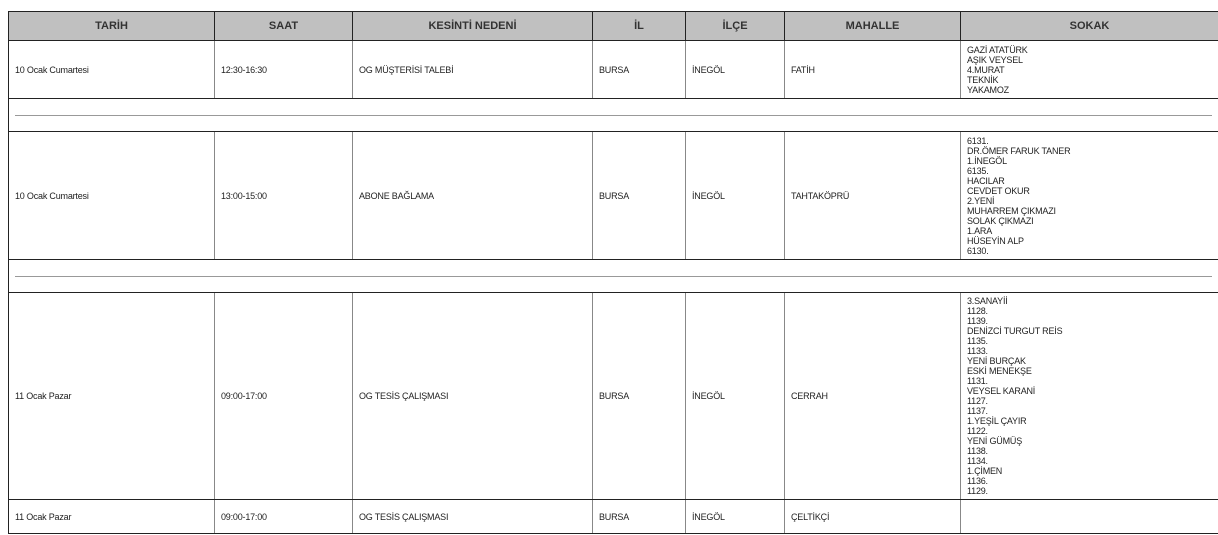  I want to click on street-item: DENİZCİ TURGUT REİS, so click(1015, 331).